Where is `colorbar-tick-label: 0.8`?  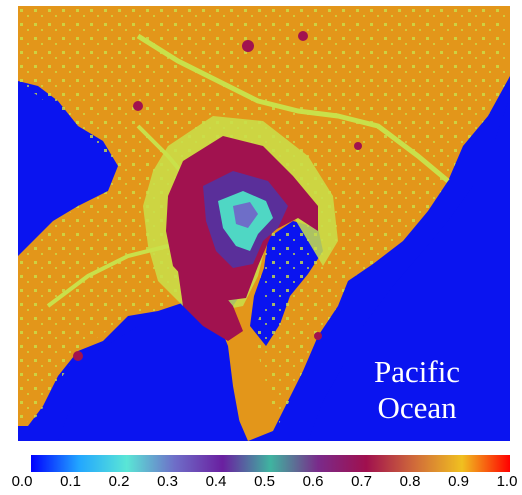
colorbar-tick-label: 0.8 is located at coordinates (410, 481).